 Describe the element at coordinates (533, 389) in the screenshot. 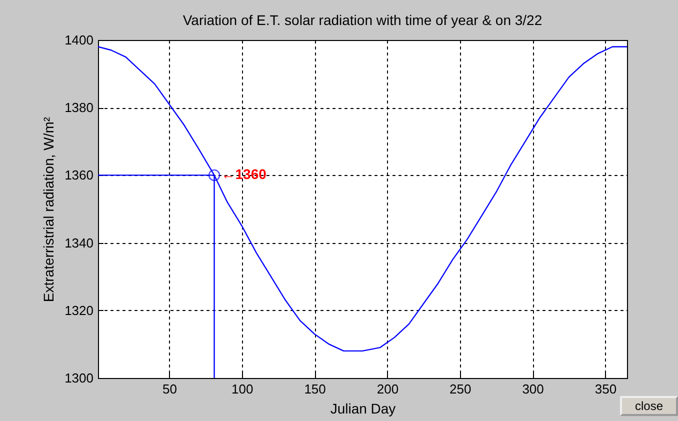

I see `x-tick-label: 300` at that location.